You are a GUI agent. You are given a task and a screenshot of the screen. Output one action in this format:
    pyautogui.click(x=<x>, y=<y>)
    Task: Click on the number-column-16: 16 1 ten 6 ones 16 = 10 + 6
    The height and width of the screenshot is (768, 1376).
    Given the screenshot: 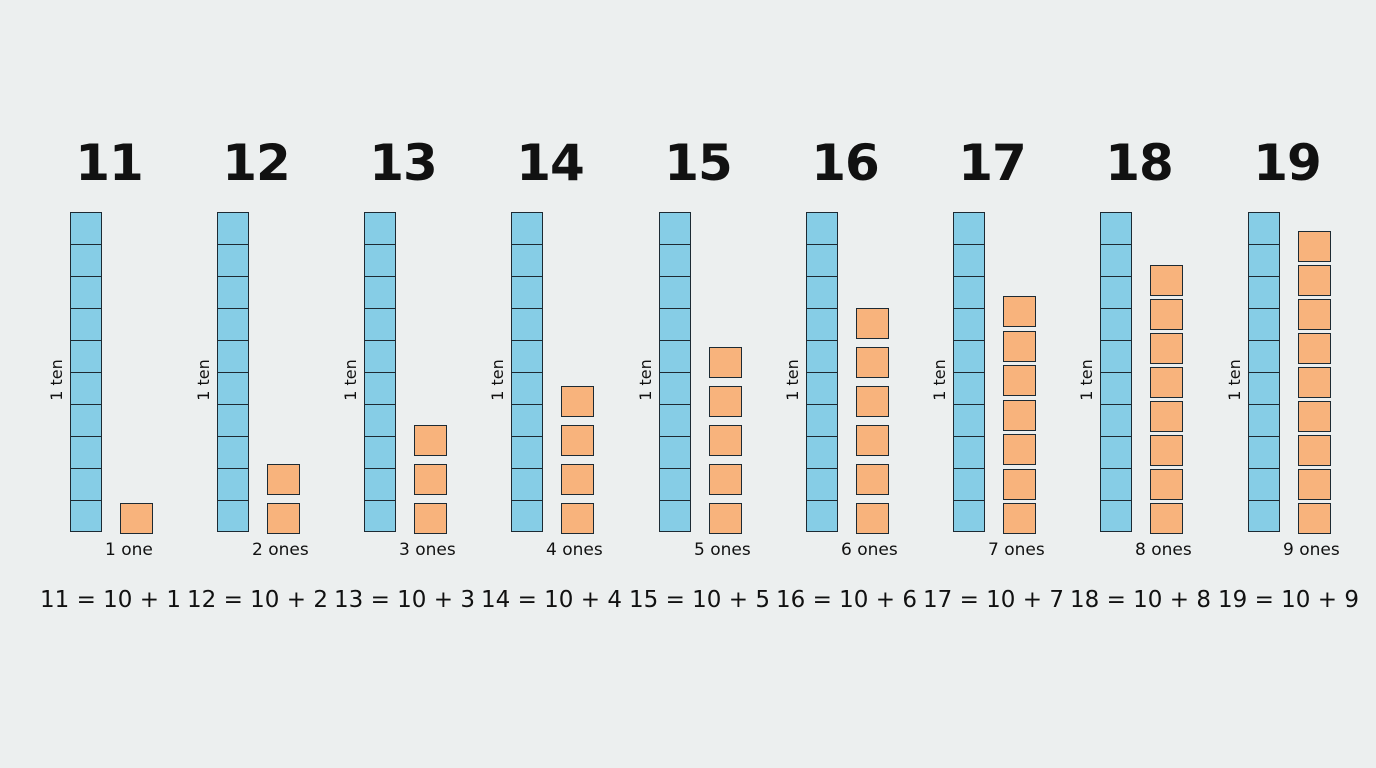 What is the action you would take?
    pyautogui.click(x=856, y=384)
    